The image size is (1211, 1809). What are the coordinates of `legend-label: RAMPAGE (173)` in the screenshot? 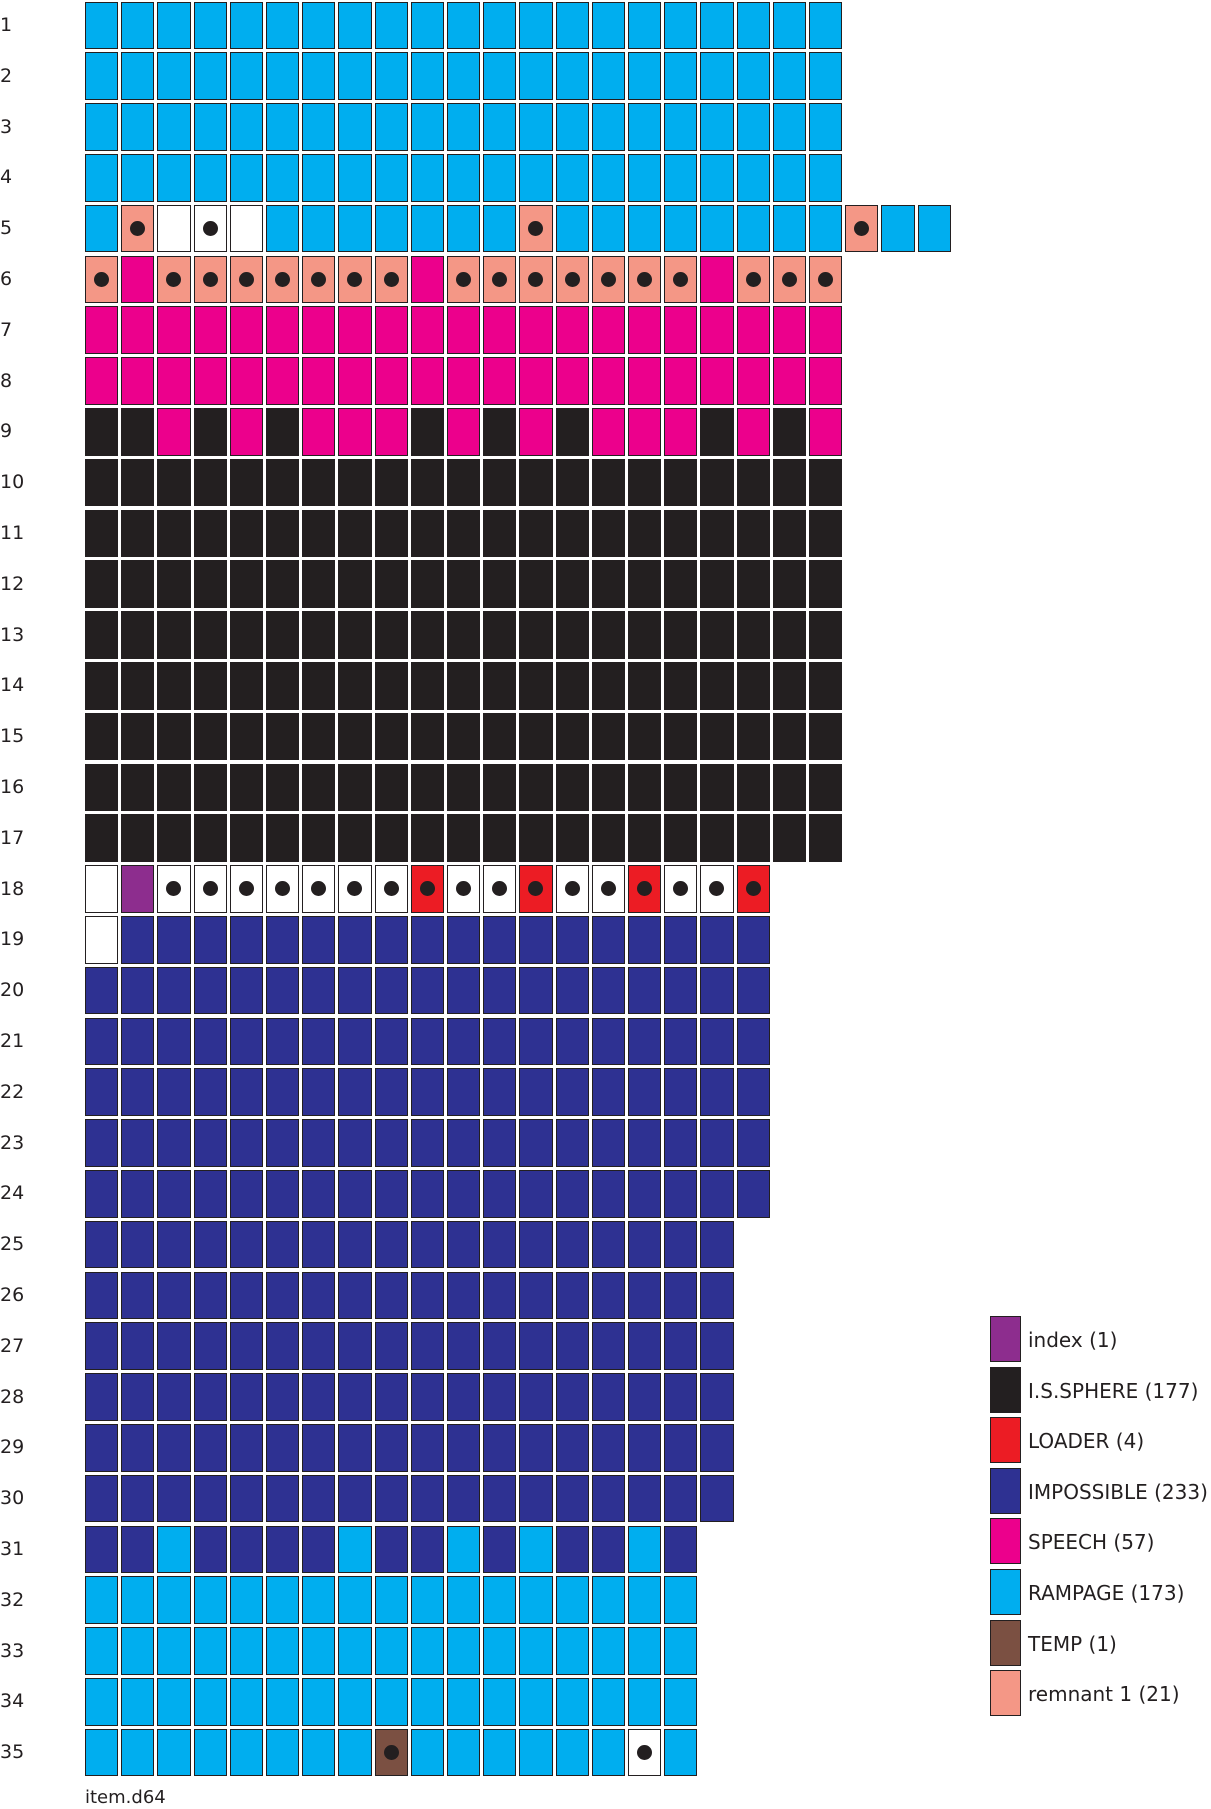 It's located at (1106, 1593).